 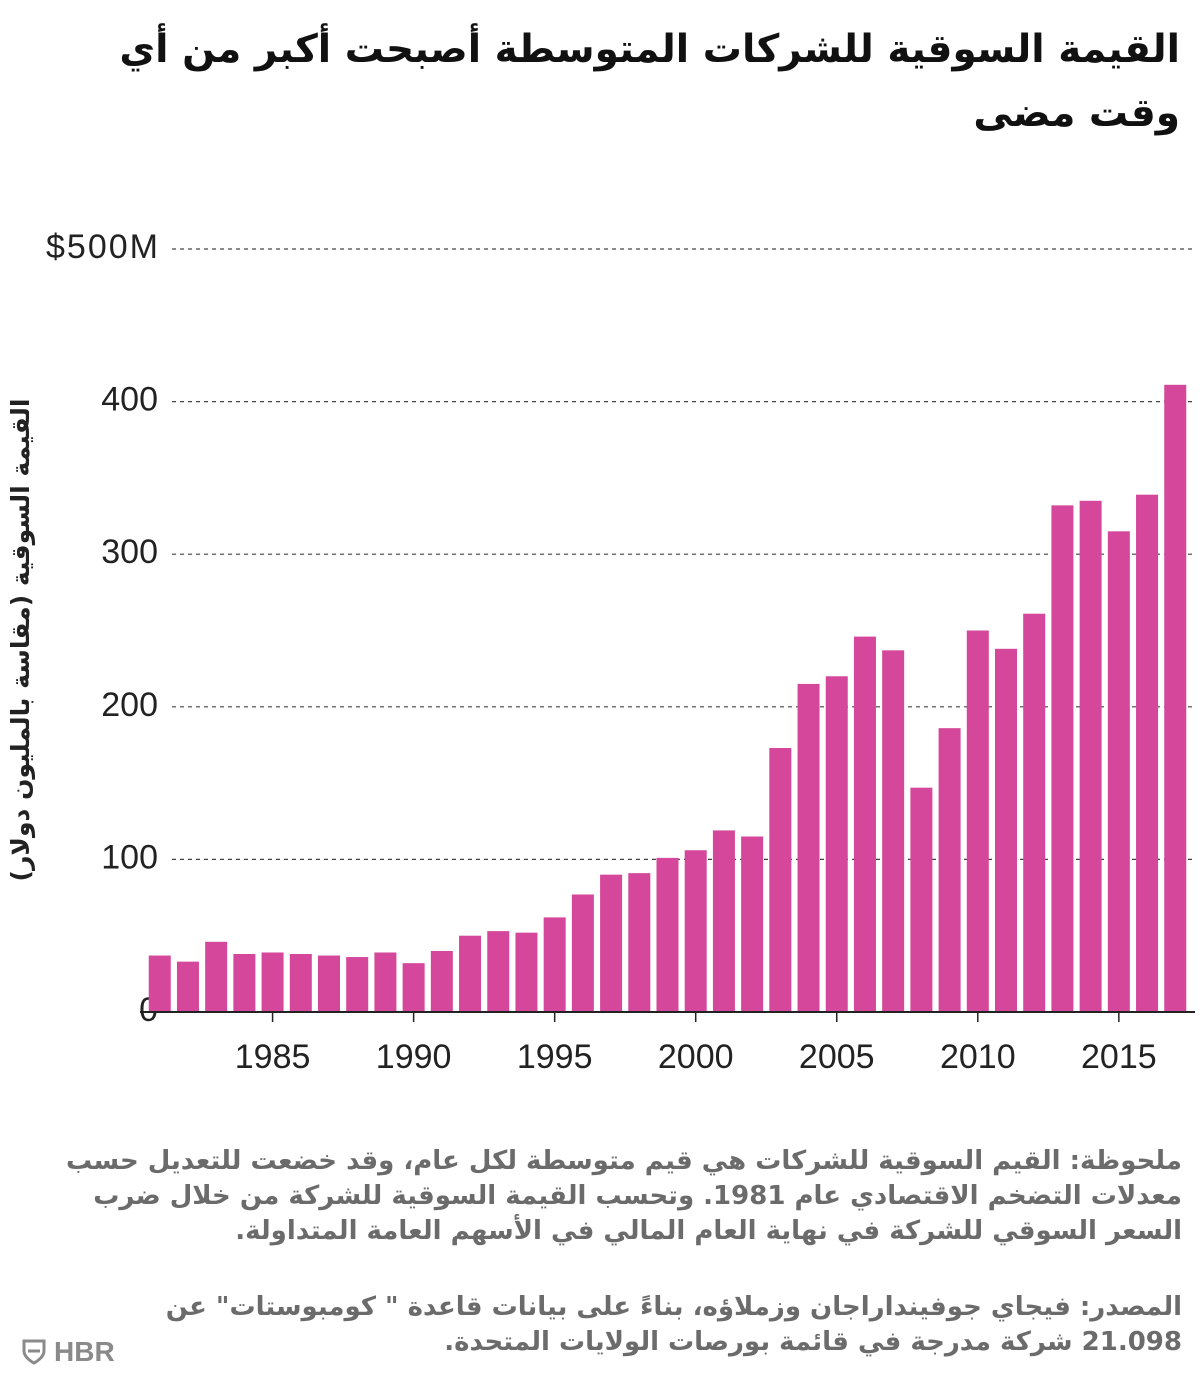 What do you see at coordinates (129, 705) in the screenshot?
I see `y-tick-label: 200` at bounding box center [129, 705].